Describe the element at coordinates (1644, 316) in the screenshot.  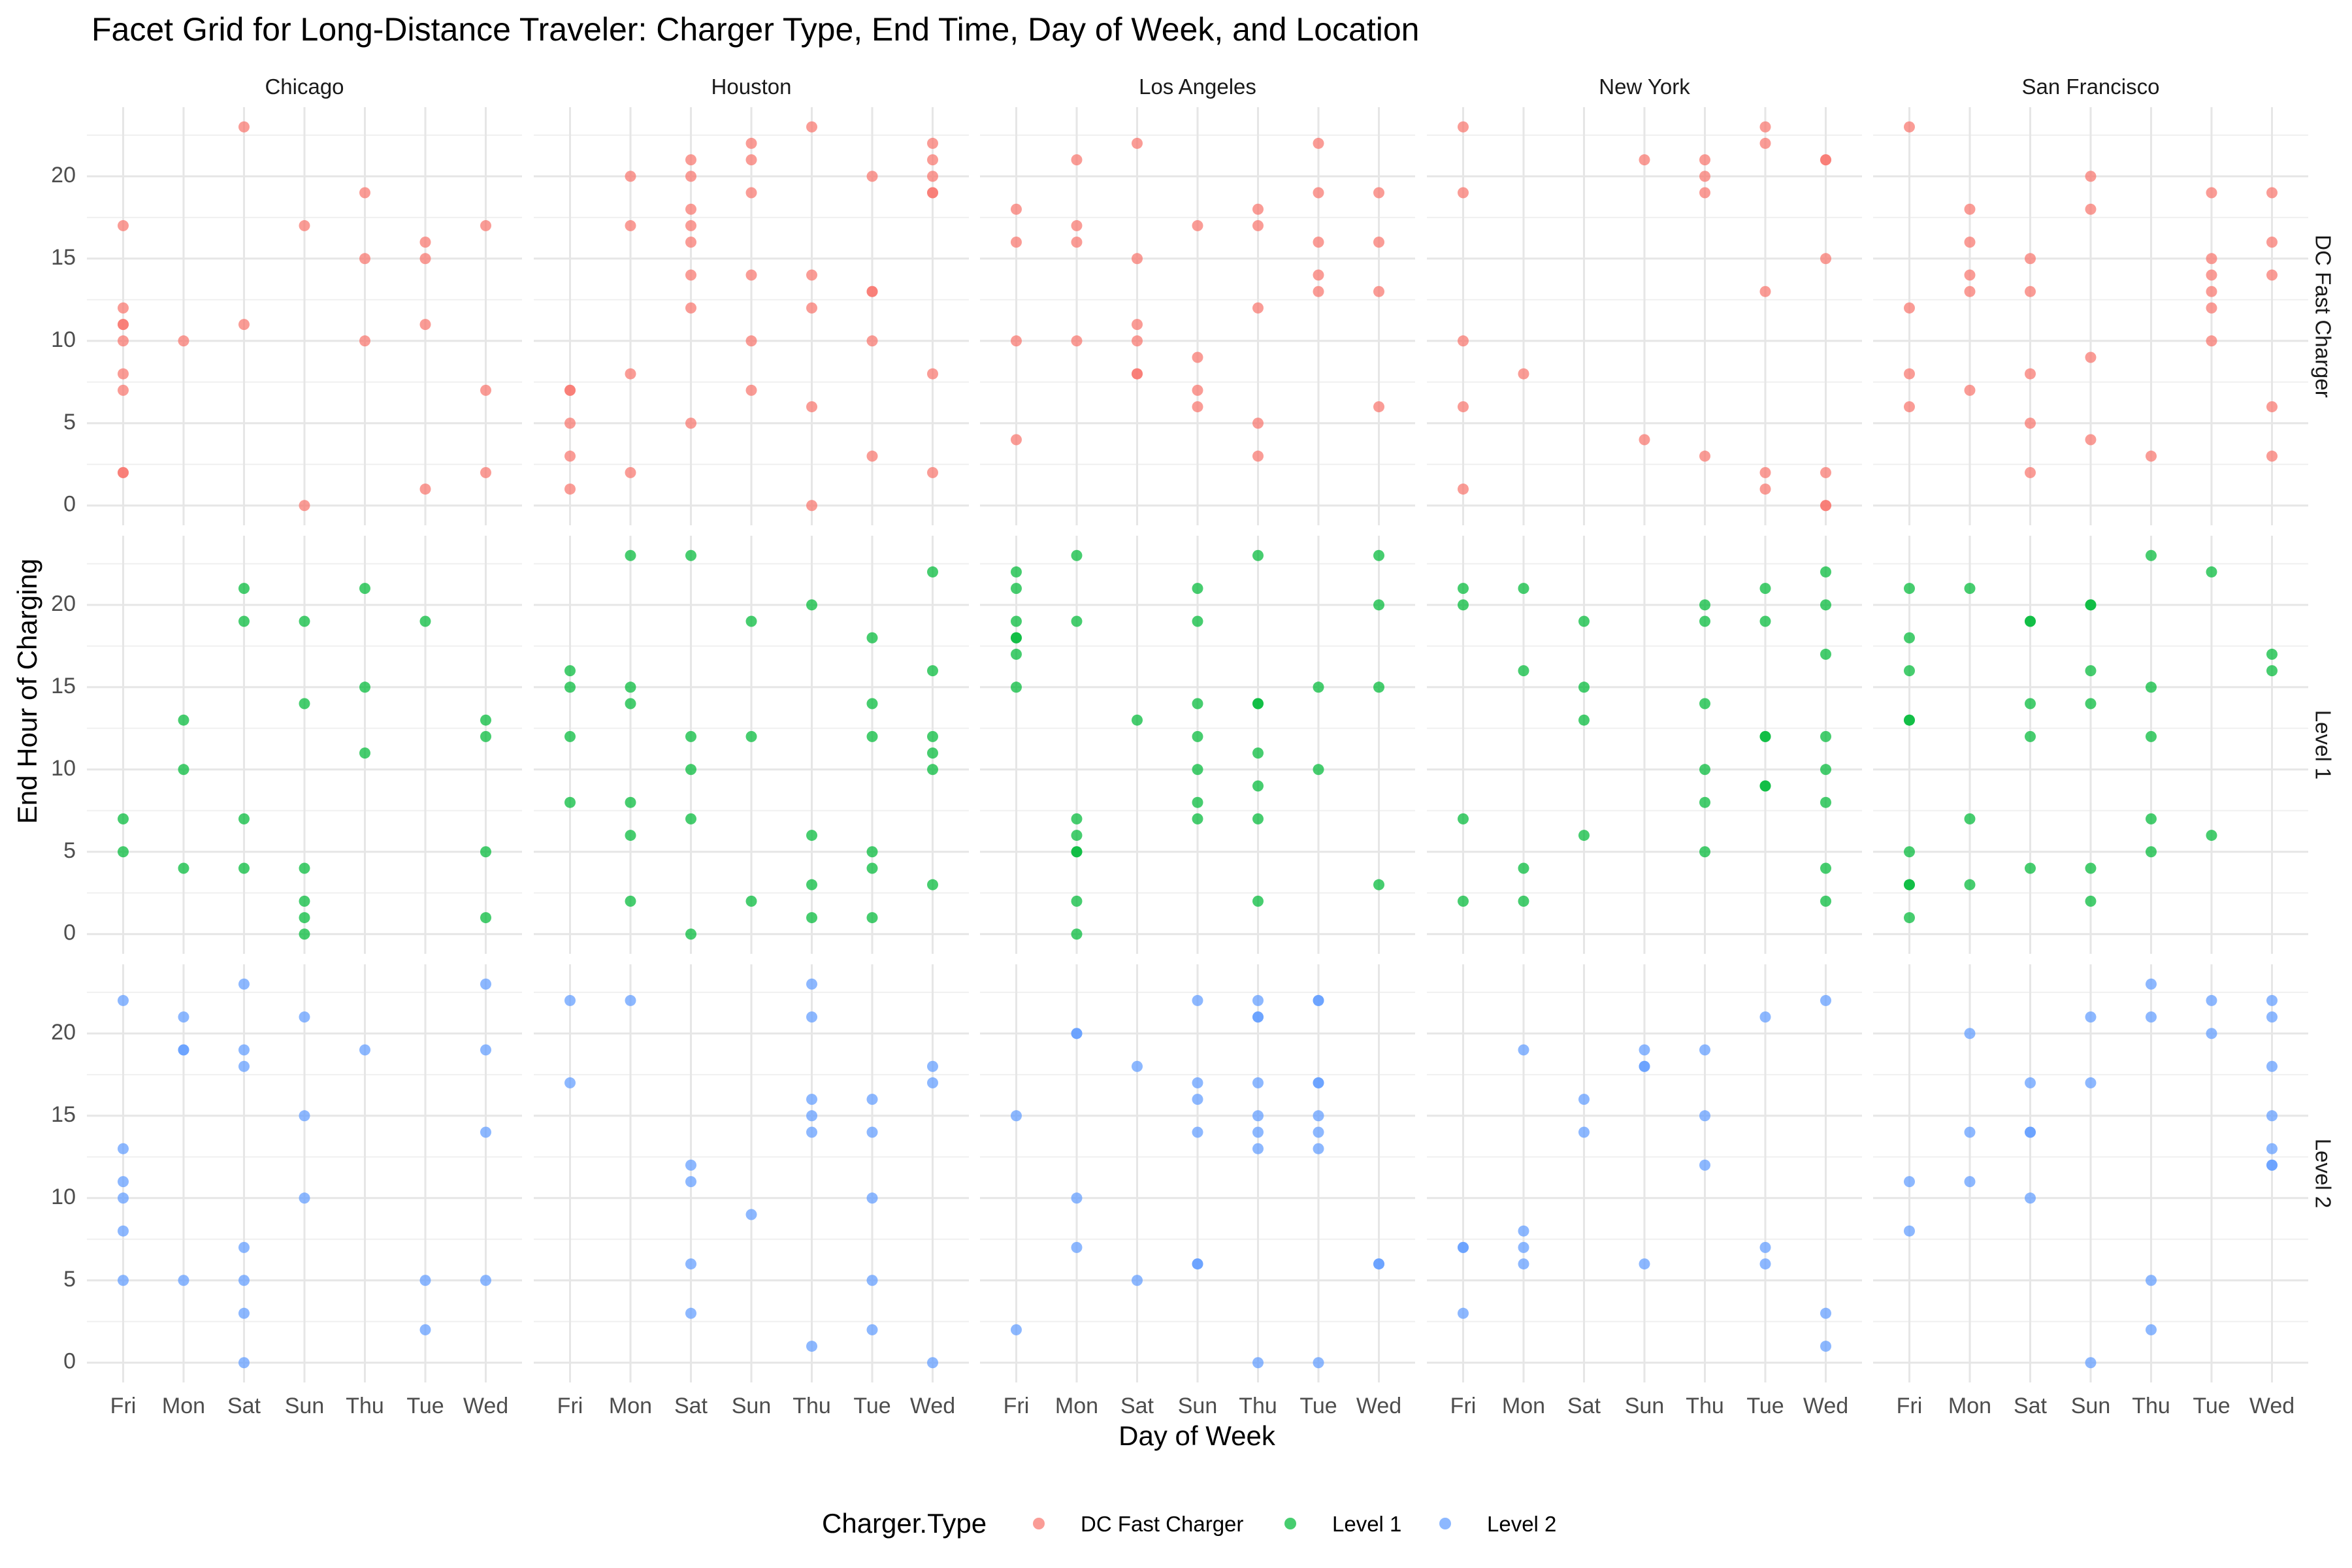
I see `points-new-york-dc-fast-charger` at that location.